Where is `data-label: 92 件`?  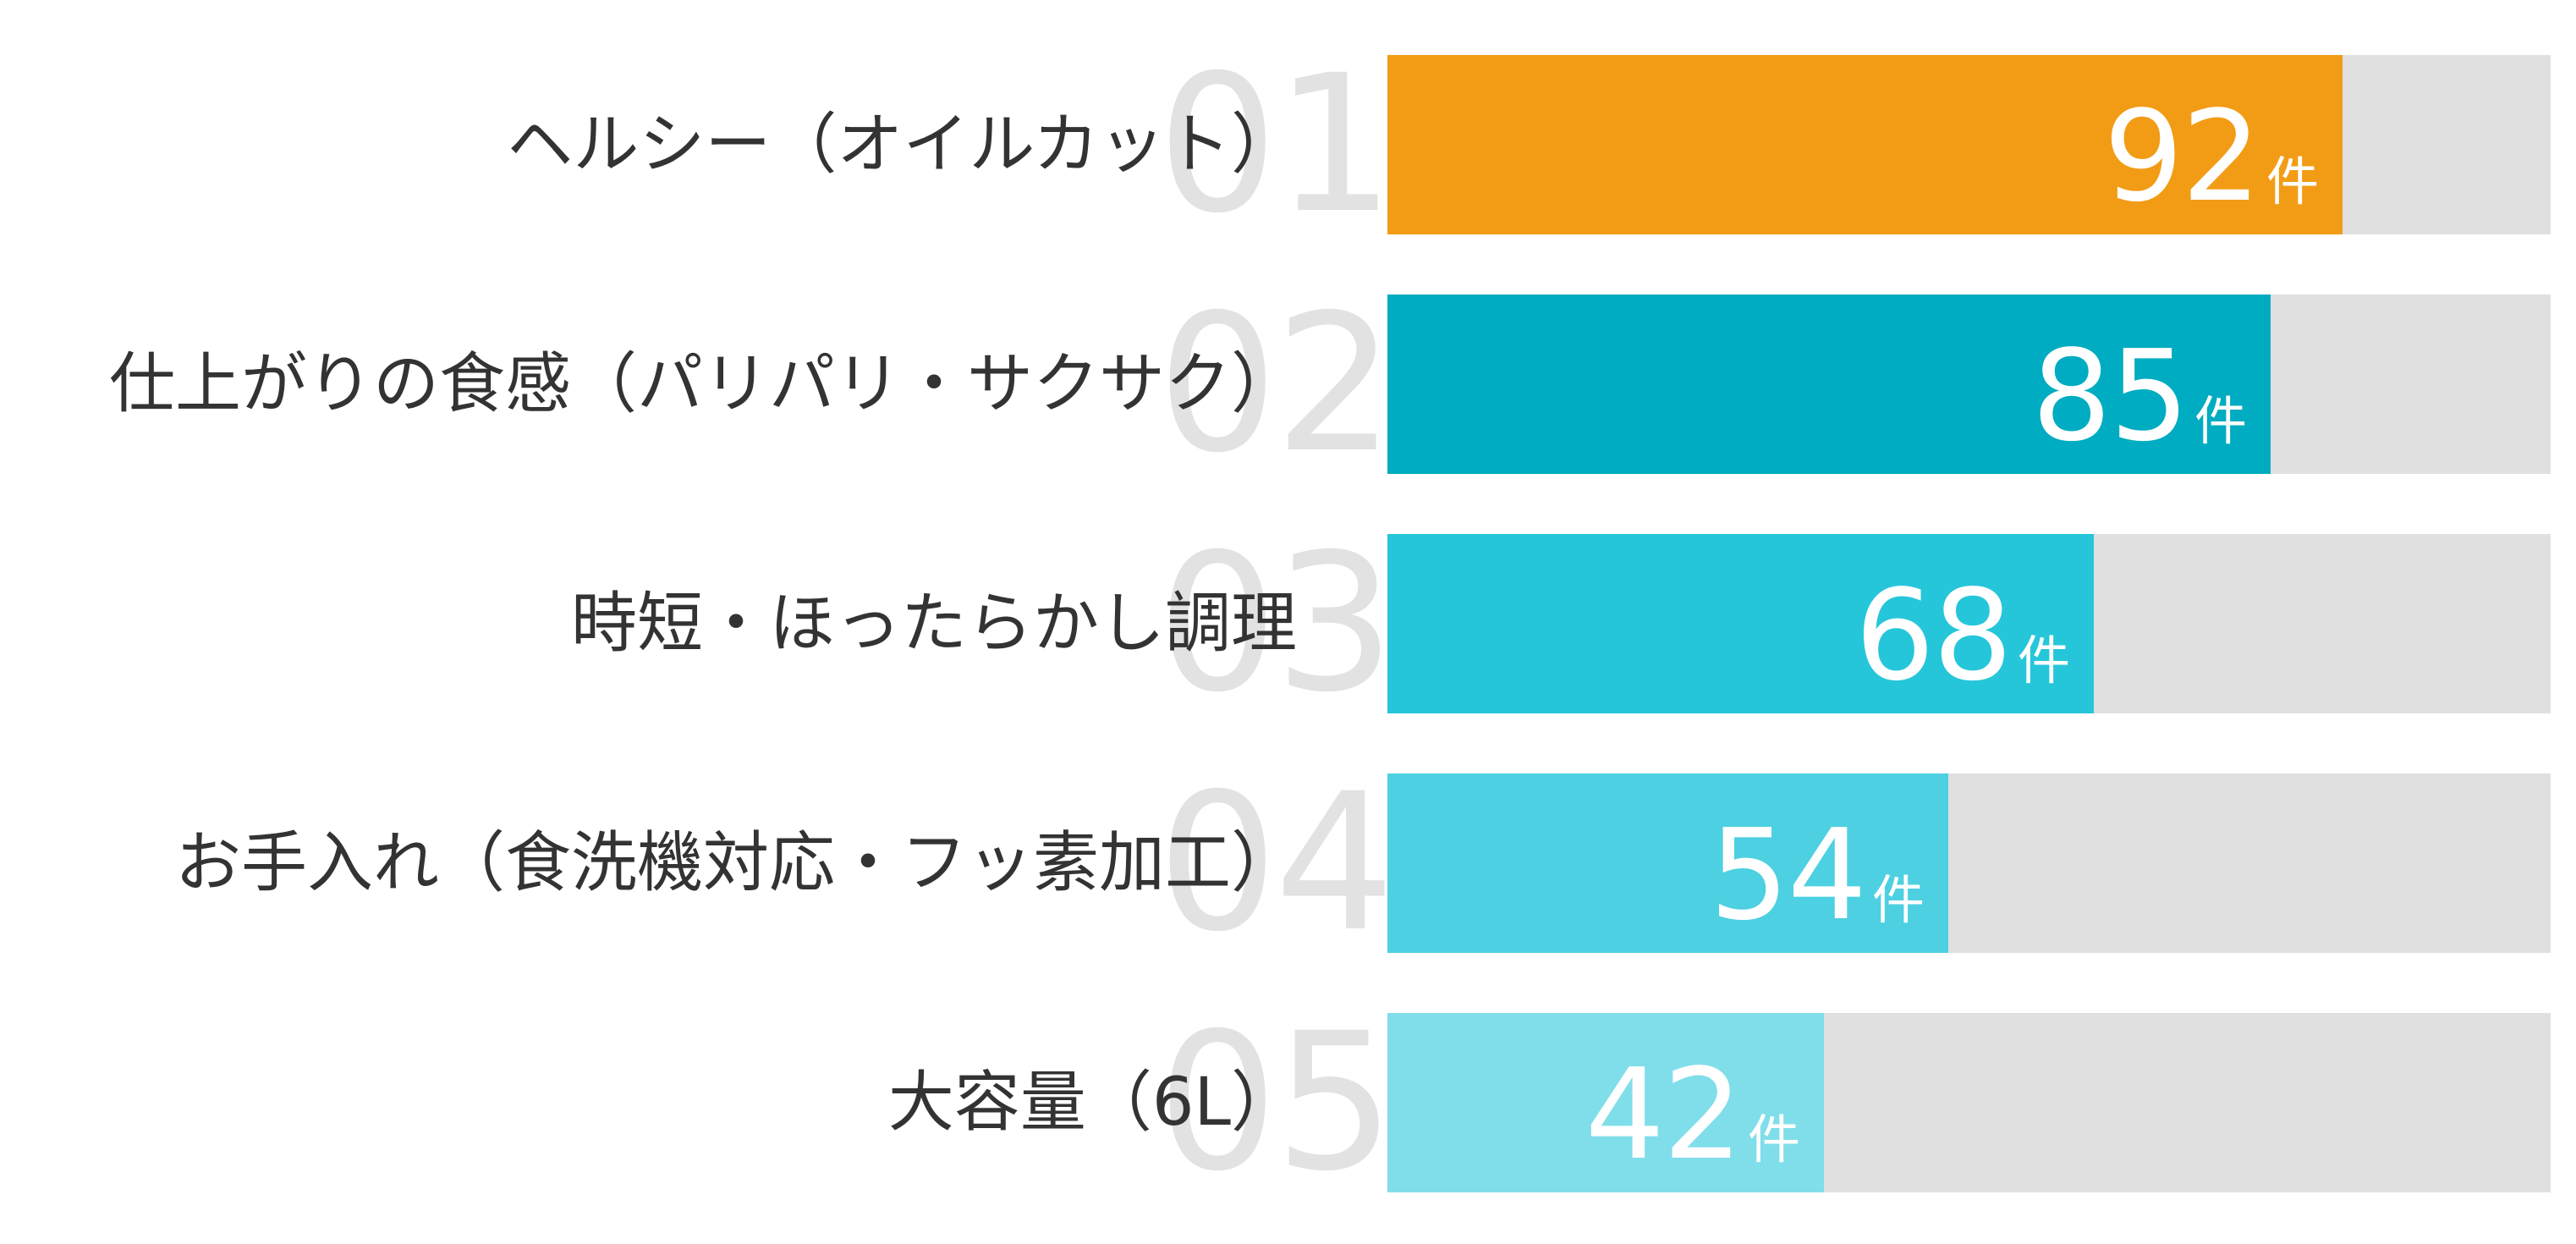 data-label: 92 件 is located at coordinates (2212, 156).